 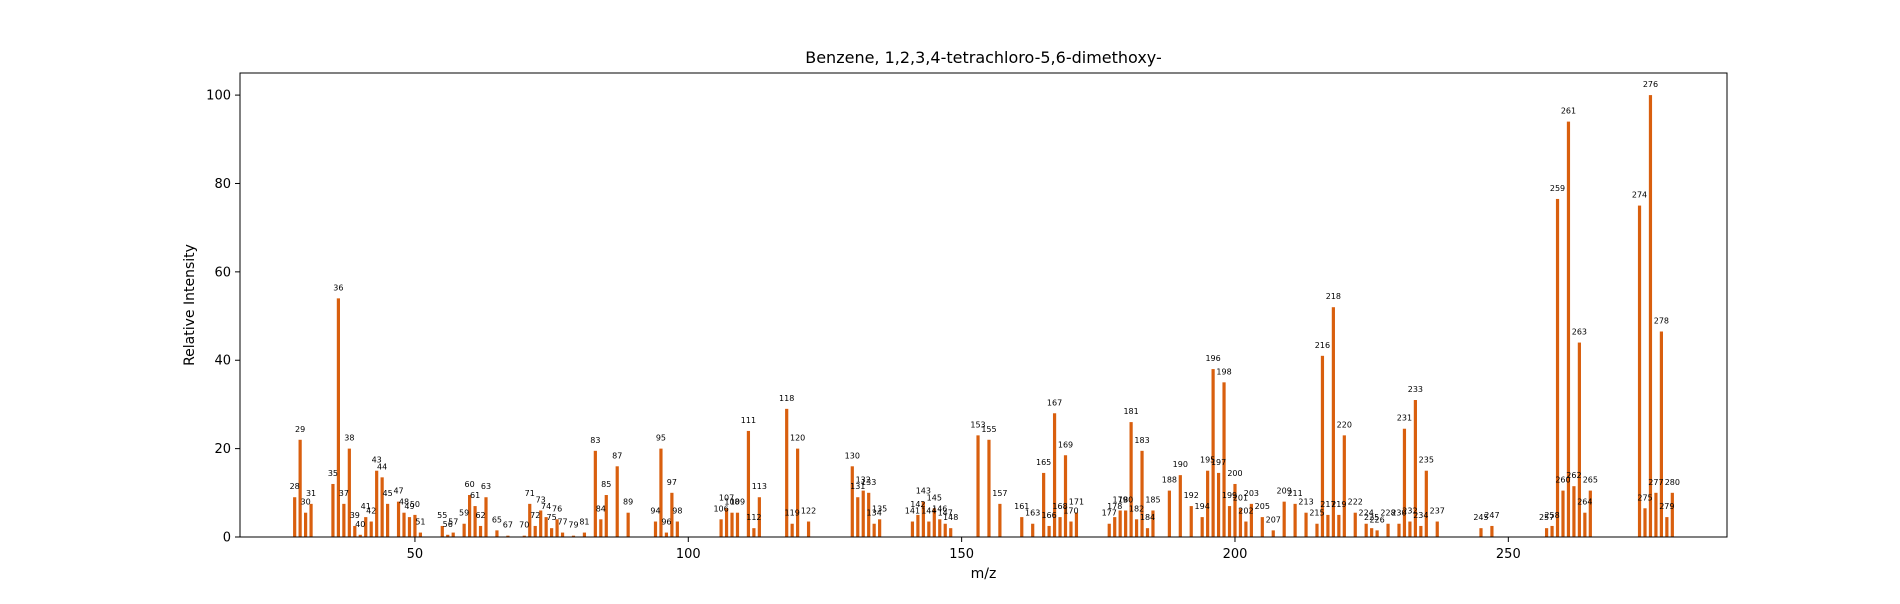 What do you see at coordinates (677, 511) in the screenshot?
I see `peak-label-98: 98` at bounding box center [677, 511].